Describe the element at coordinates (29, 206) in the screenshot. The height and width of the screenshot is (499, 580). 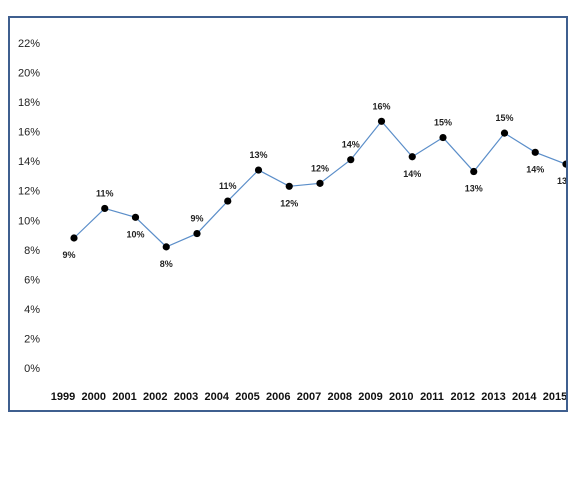
I see `y-axis-ticks: 0% 2% 4% 6% 8% 10% 12% 14% 16% 18% 20% 22%` at that location.